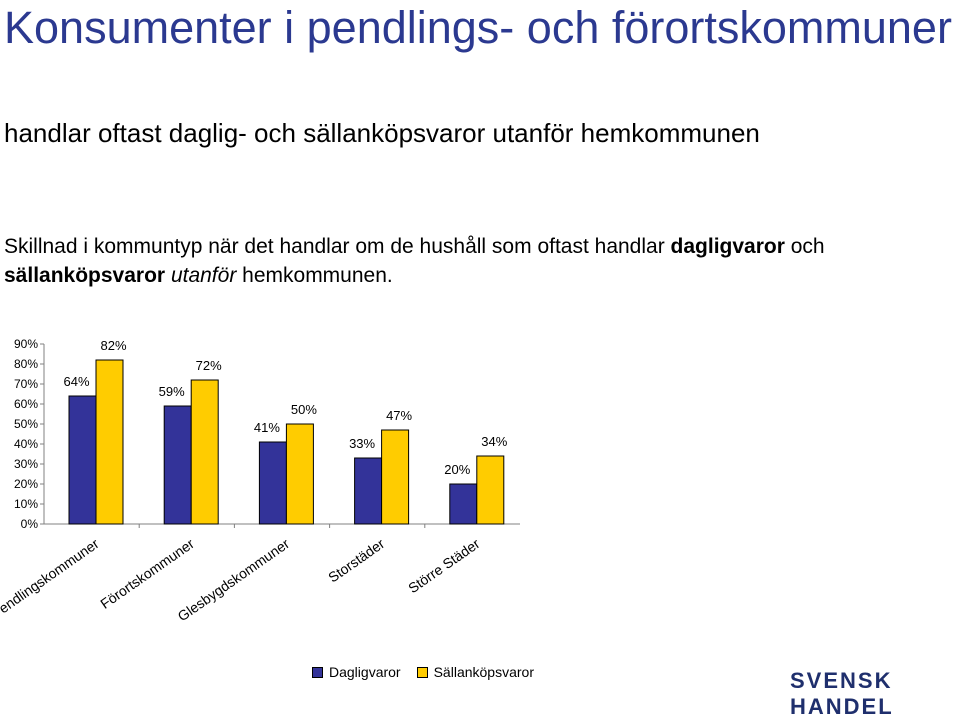  Describe the element at coordinates (399, 415) in the screenshot. I see `data-label-sällanköpsvaror-3: 47%` at that location.